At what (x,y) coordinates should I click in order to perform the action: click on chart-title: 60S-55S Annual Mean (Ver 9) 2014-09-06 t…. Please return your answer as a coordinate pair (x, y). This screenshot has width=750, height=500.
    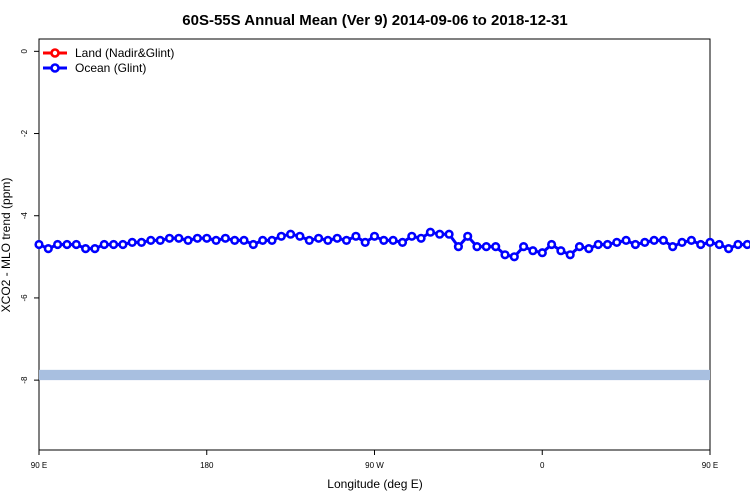
    Looking at the image, I should click on (374, 20).